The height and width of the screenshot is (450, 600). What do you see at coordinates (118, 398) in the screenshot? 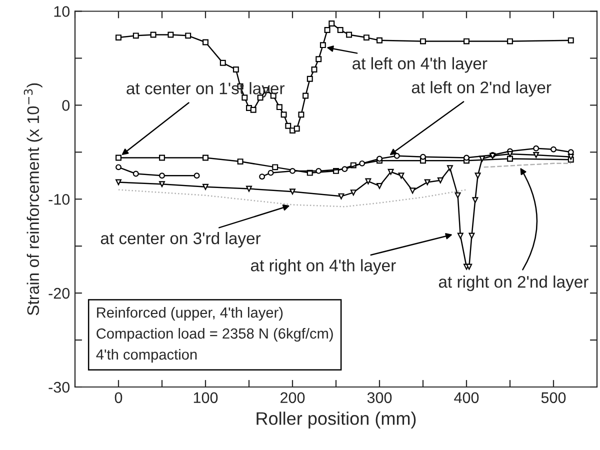
I see `x-tick-label: 0` at bounding box center [118, 398].